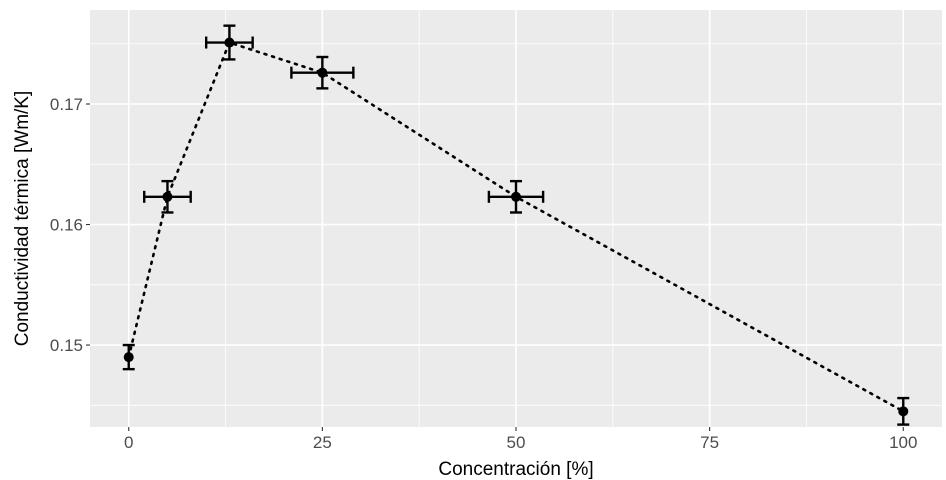  Describe the element at coordinates (128, 442) in the screenshot. I see `x-tick-label: 0` at that location.